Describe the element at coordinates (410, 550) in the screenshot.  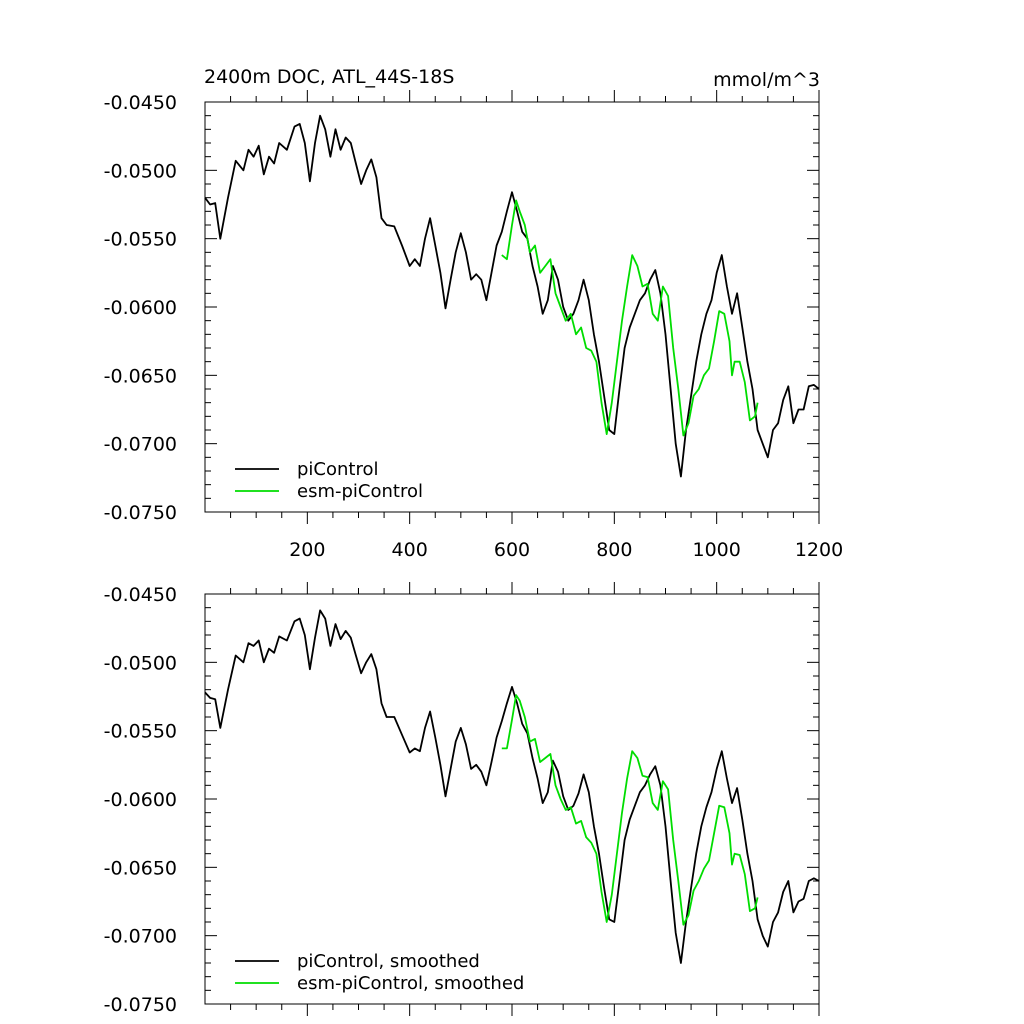
I see `x-tick-label: 400` at that location.